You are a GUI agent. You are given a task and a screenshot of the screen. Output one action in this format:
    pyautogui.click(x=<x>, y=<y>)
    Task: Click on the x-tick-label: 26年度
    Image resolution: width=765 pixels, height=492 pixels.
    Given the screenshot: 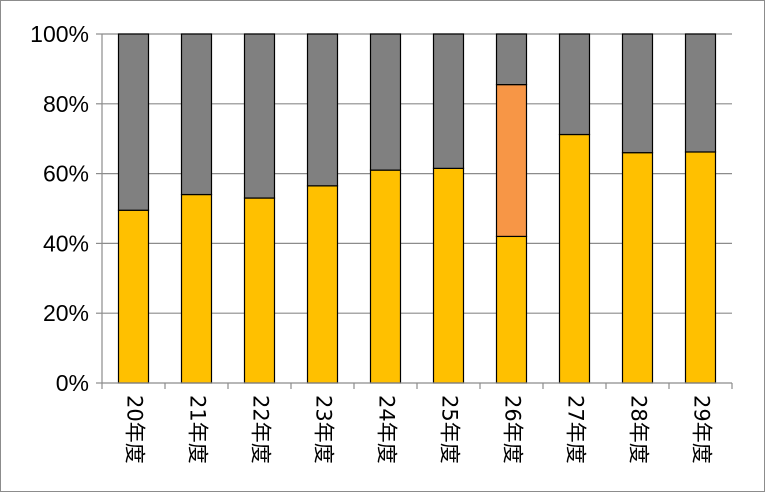 What is the action you would take?
    pyautogui.click(x=513, y=429)
    